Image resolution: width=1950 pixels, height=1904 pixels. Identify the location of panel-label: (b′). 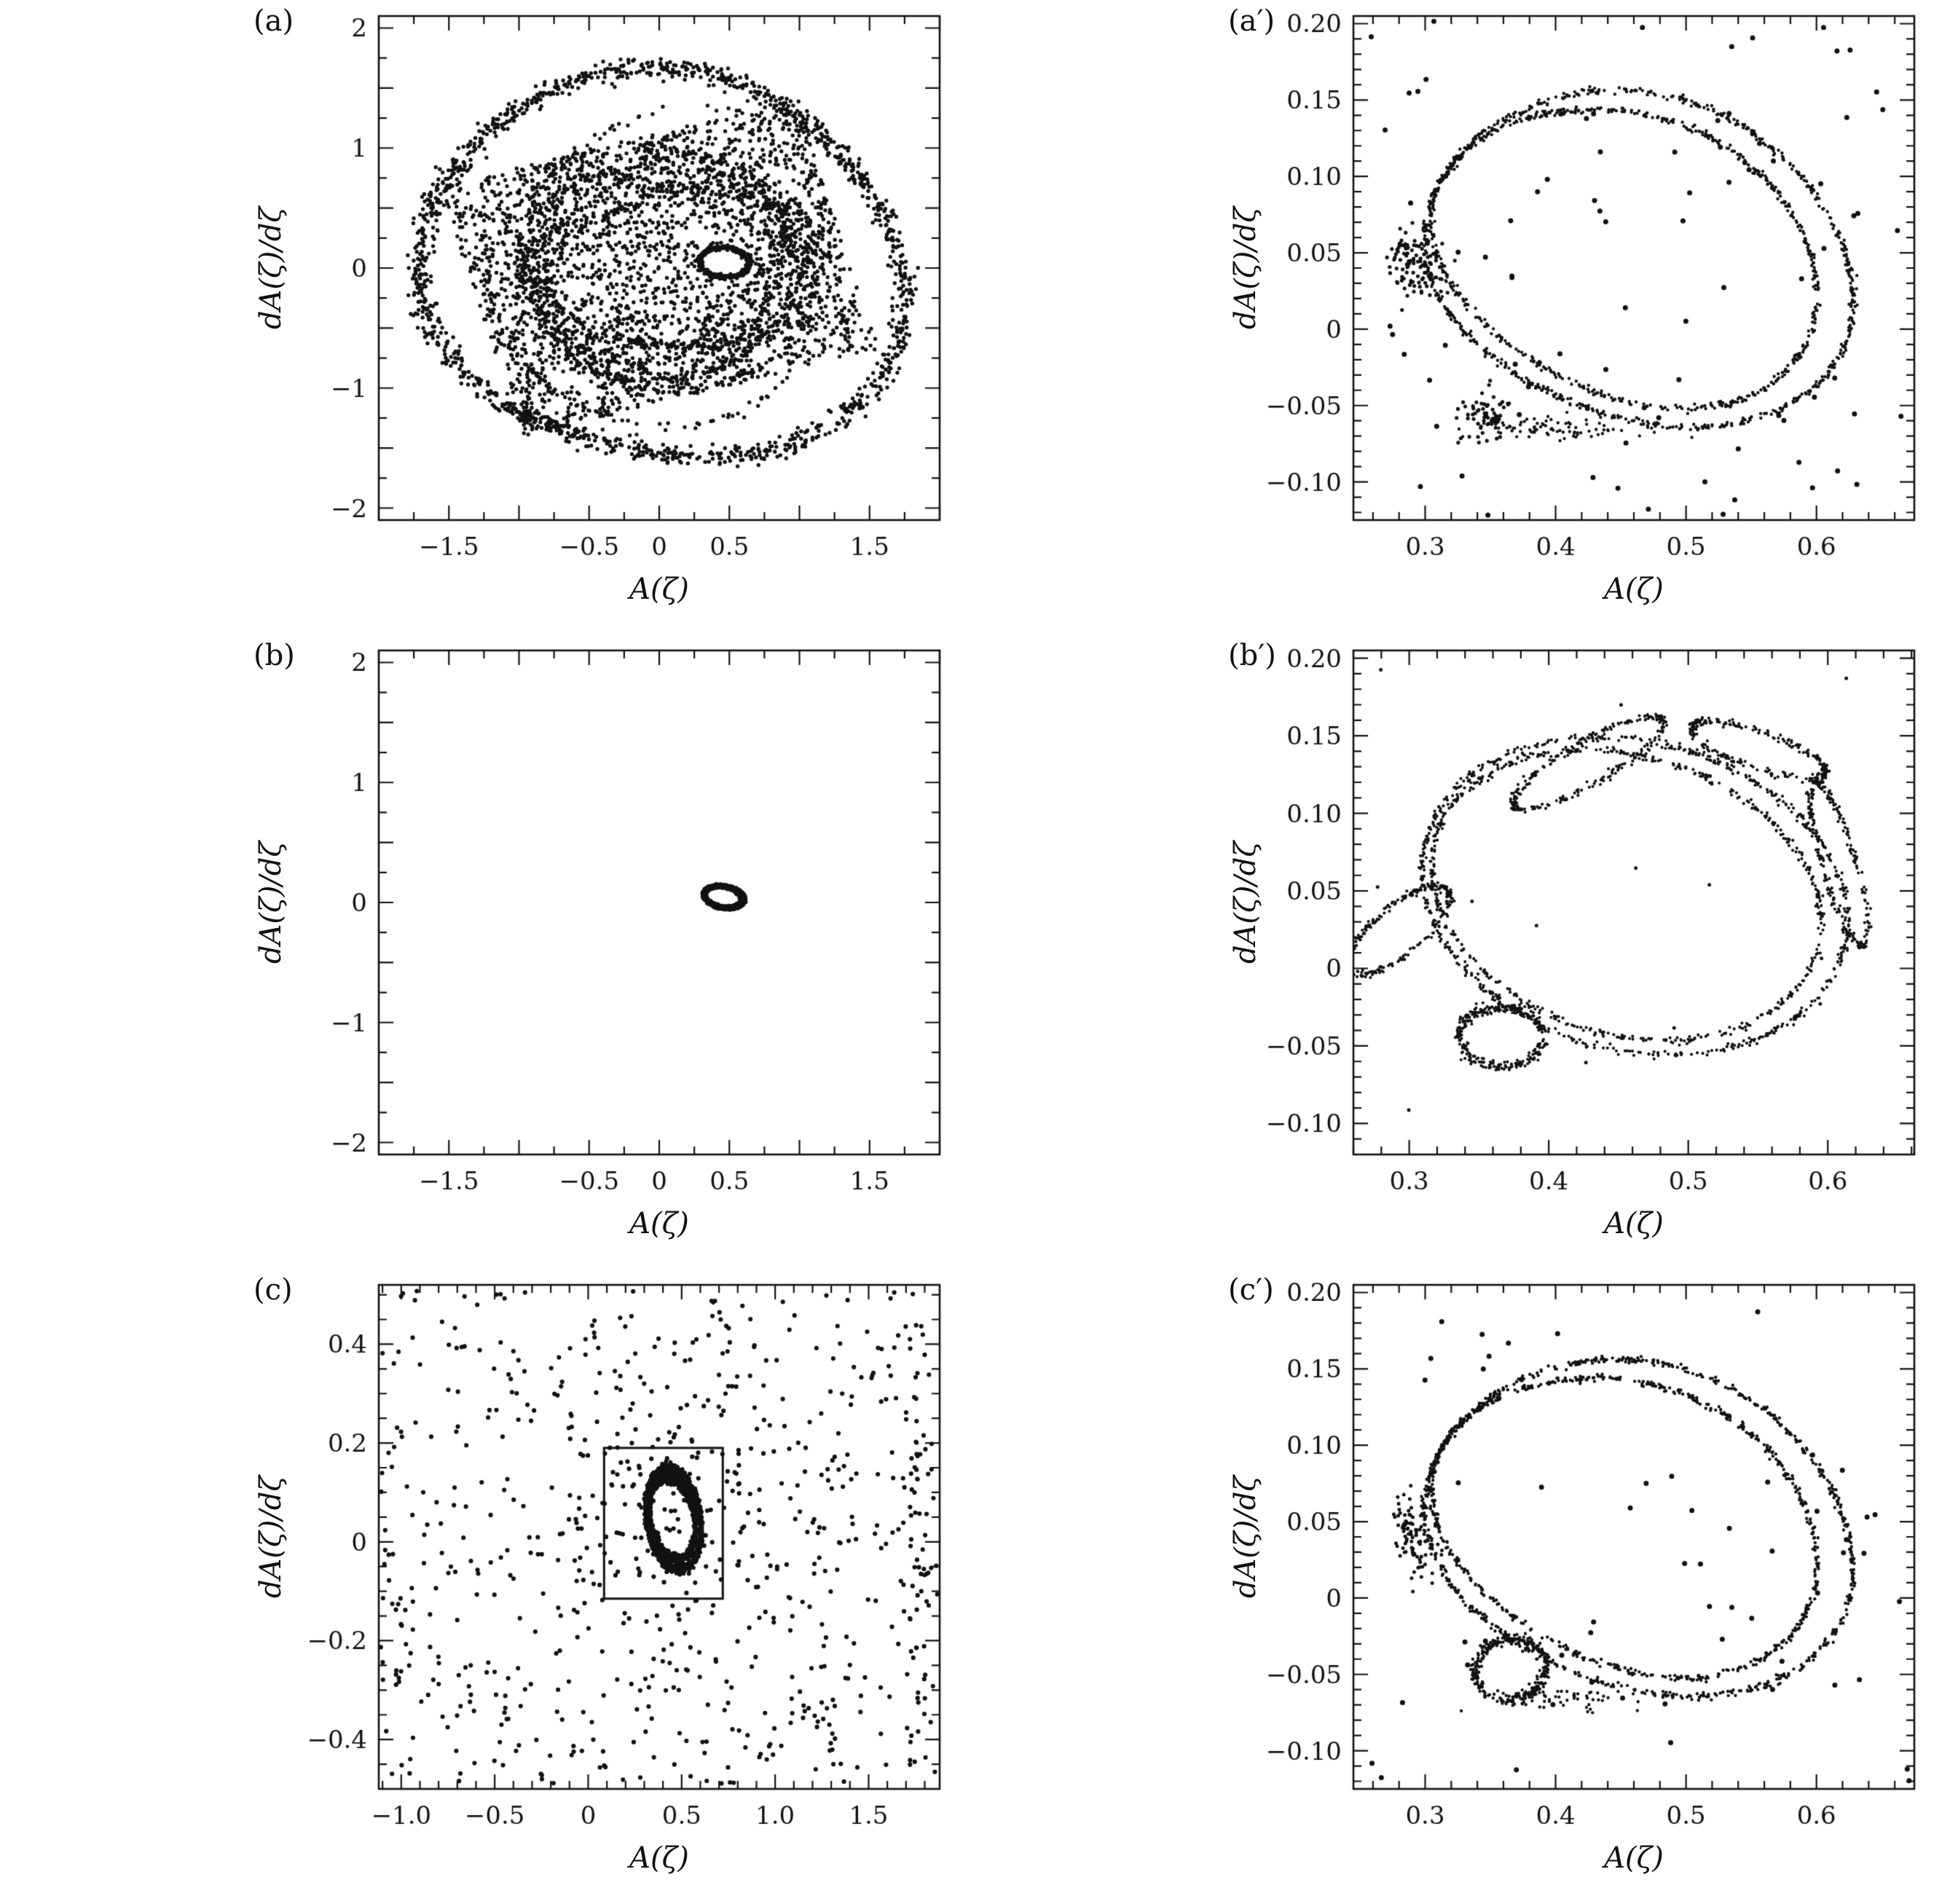
(1252, 656).